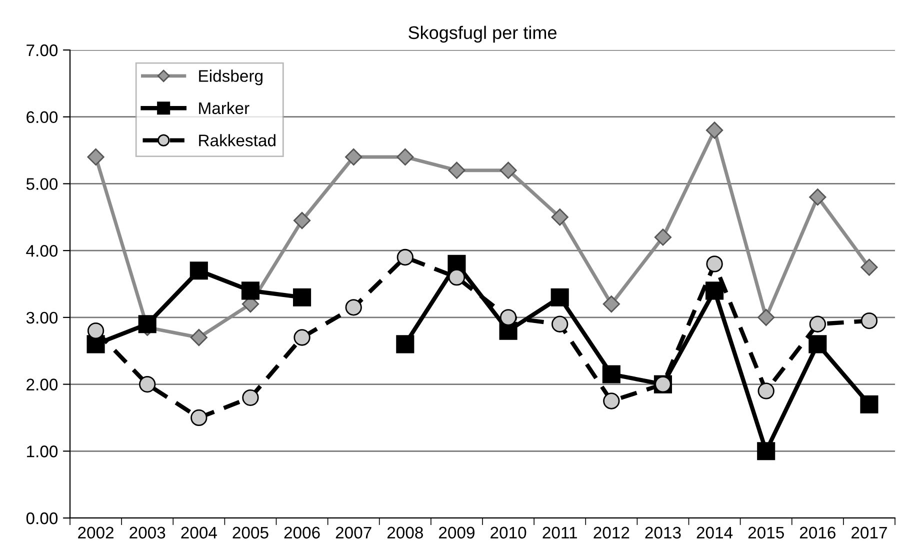 This screenshot has width=899, height=555. Describe the element at coordinates (42, 250) in the screenshot. I see `y-tick-label: 4.00` at that location.